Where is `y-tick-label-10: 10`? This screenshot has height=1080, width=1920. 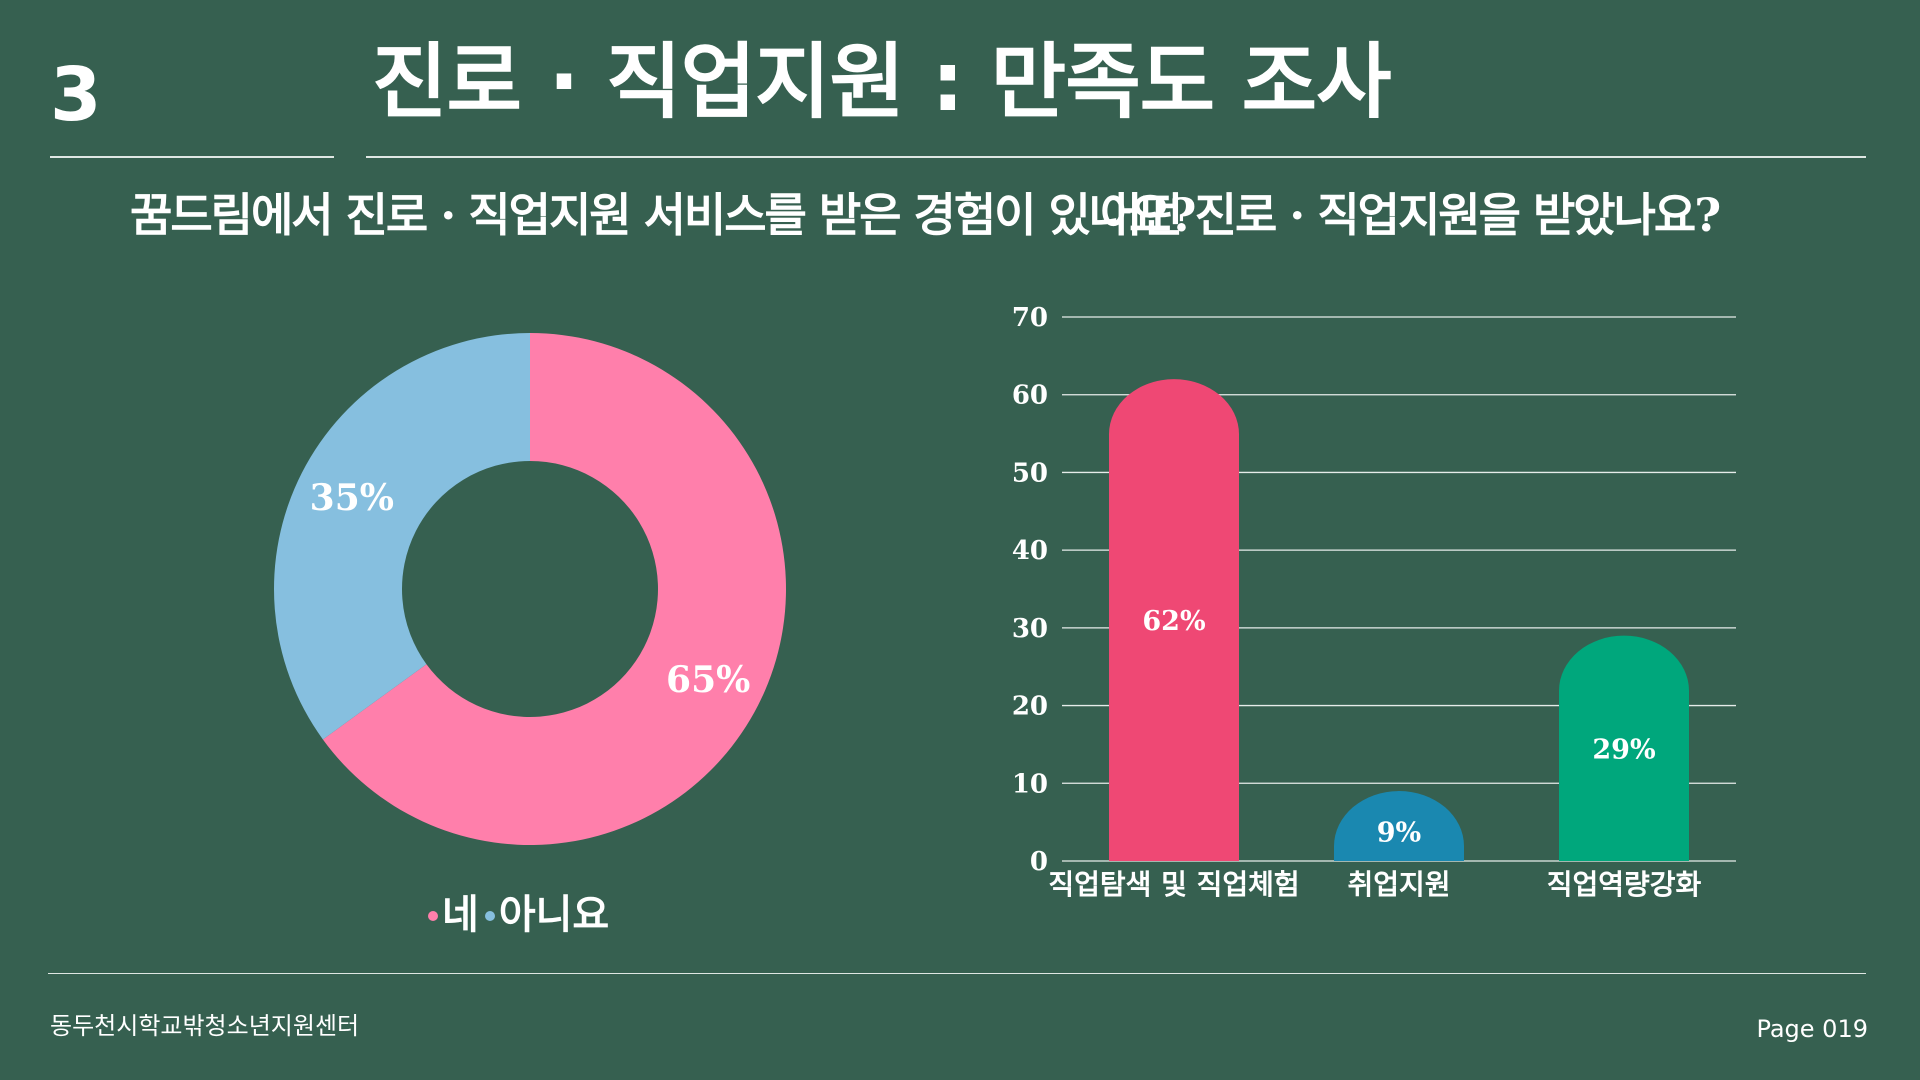
y-tick-label-10: 10 is located at coordinates (1030, 784).